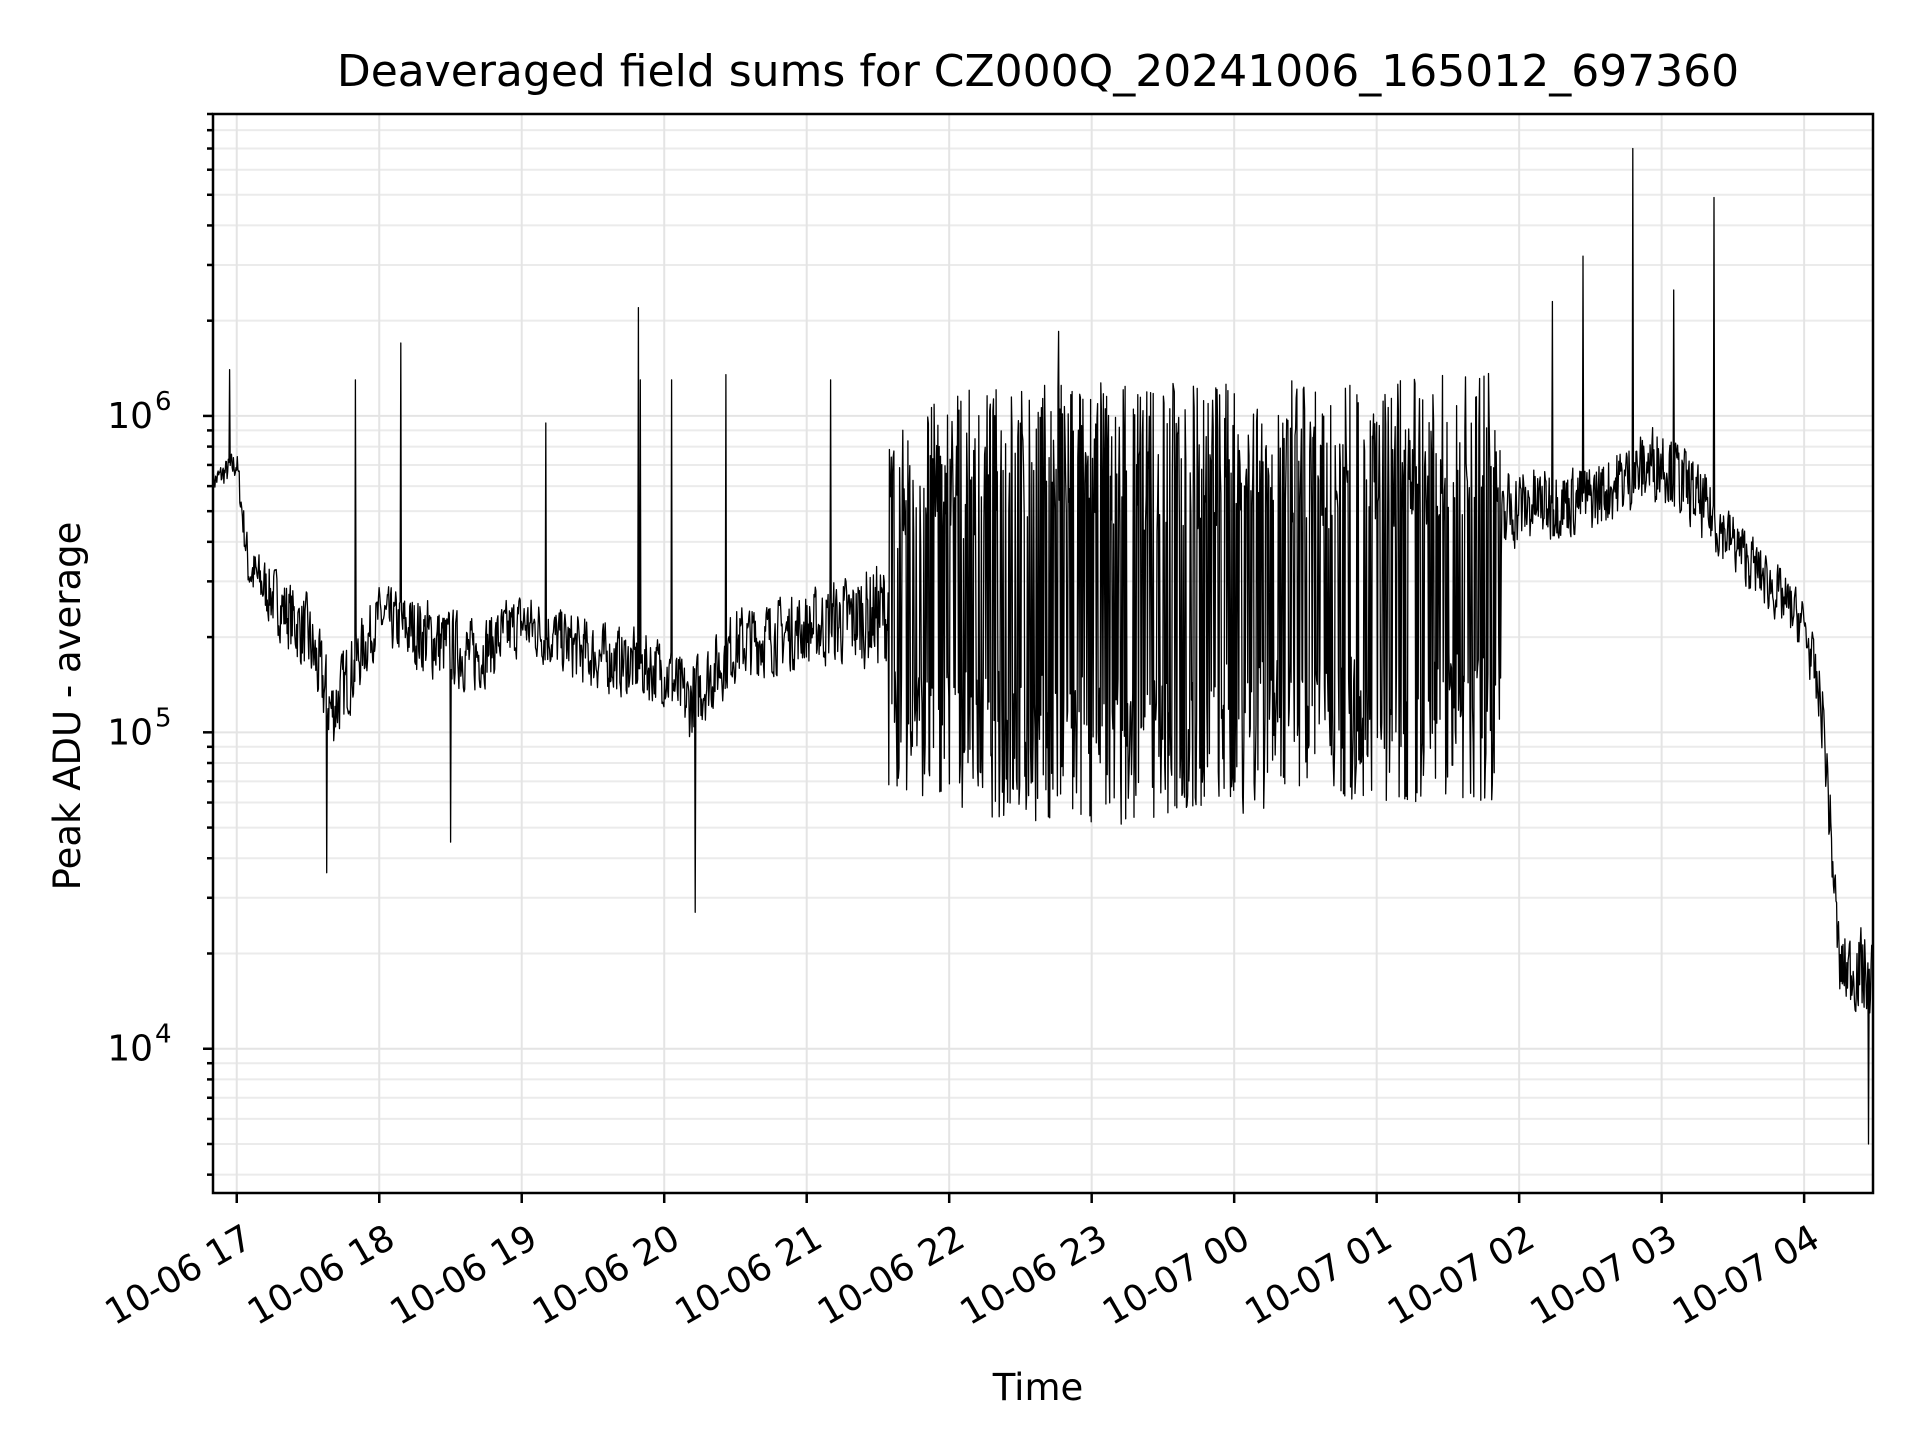  I want to click on x-axis-label: Time, so click(1038, 1387).